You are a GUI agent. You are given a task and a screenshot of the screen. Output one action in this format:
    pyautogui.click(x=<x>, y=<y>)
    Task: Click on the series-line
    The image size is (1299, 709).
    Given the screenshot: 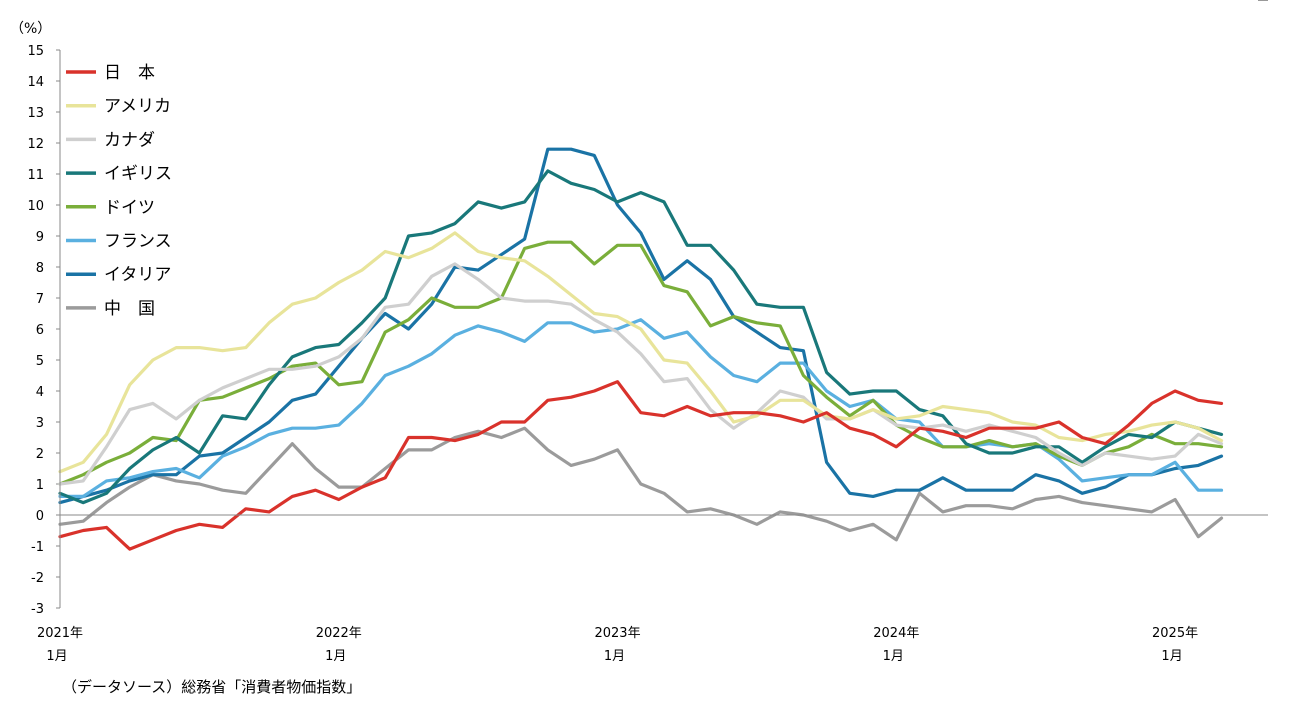 What is the action you would take?
    pyautogui.click(x=641, y=484)
    